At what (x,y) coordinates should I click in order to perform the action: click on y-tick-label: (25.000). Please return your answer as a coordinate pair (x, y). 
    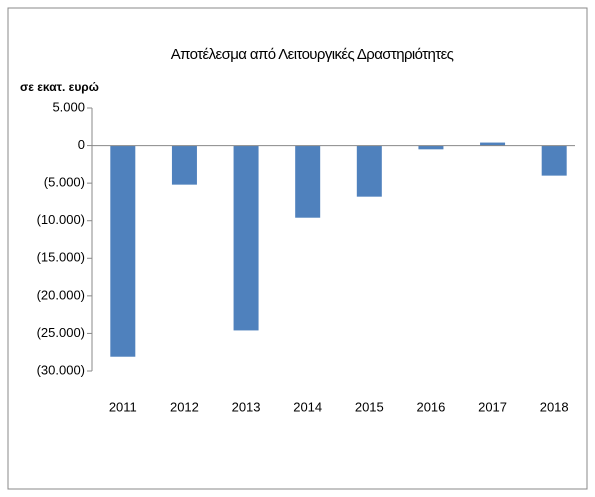
    Looking at the image, I should click on (61, 332).